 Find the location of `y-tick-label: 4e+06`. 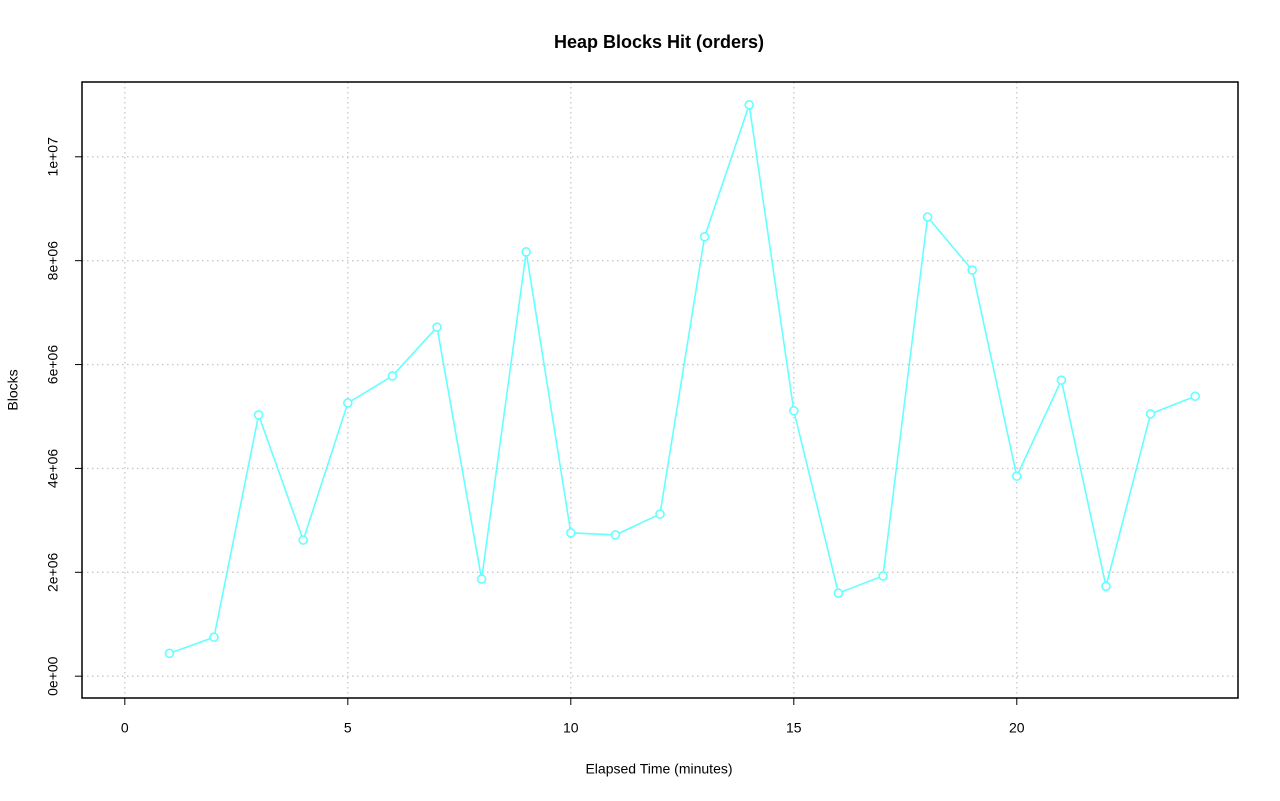

y-tick-label: 4e+06 is located at coordinates (53, 469).